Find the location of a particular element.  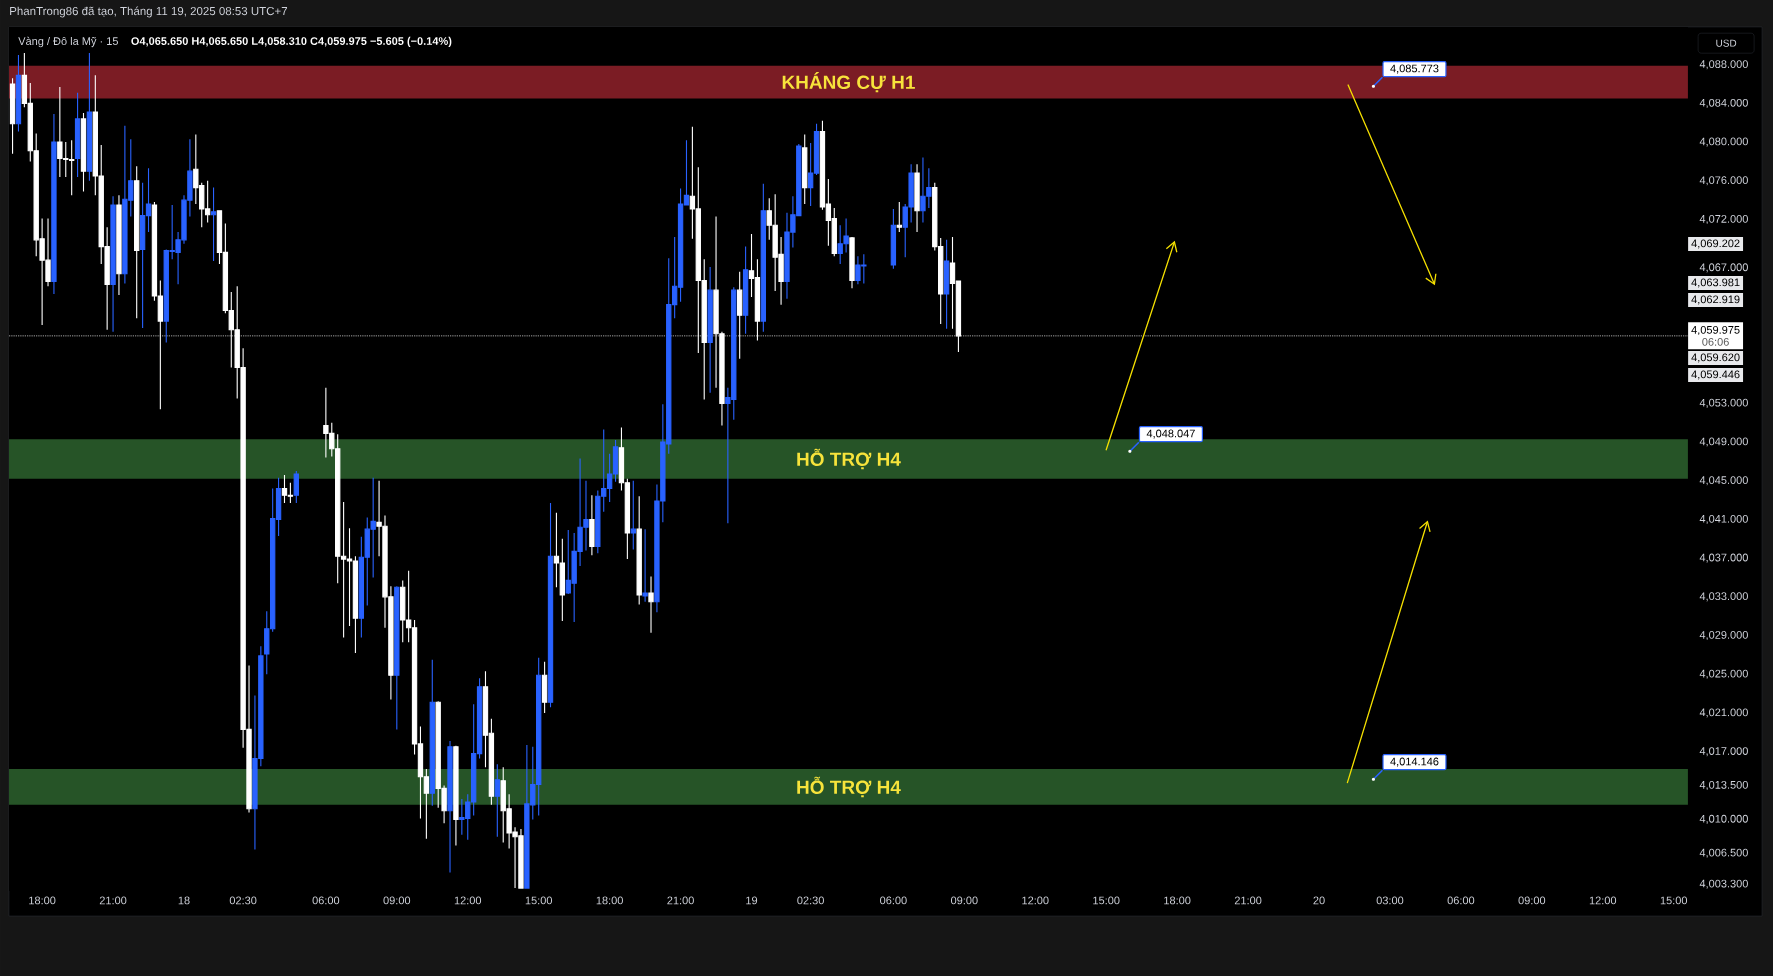

y-tick-label: 4,080.000 is located at coordinates (1723, 142).